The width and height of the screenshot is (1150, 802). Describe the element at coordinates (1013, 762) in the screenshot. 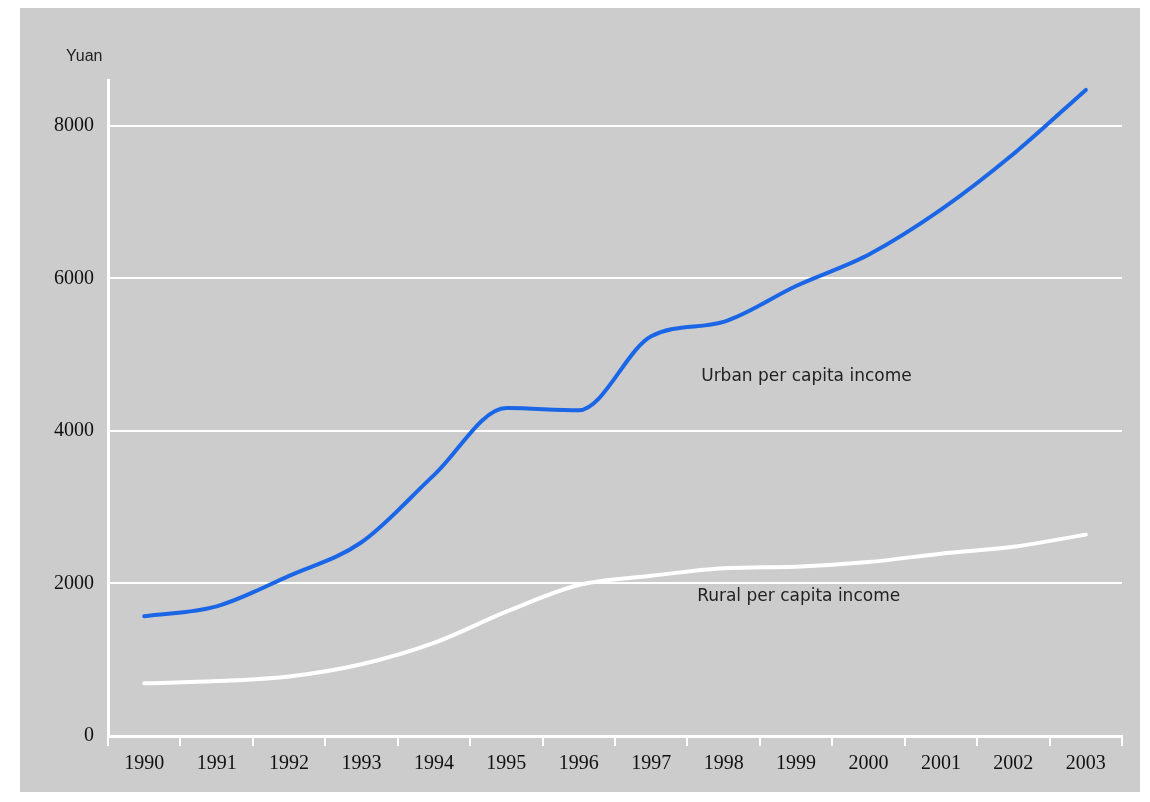

I see `x-tick-label: 2002` at that location.